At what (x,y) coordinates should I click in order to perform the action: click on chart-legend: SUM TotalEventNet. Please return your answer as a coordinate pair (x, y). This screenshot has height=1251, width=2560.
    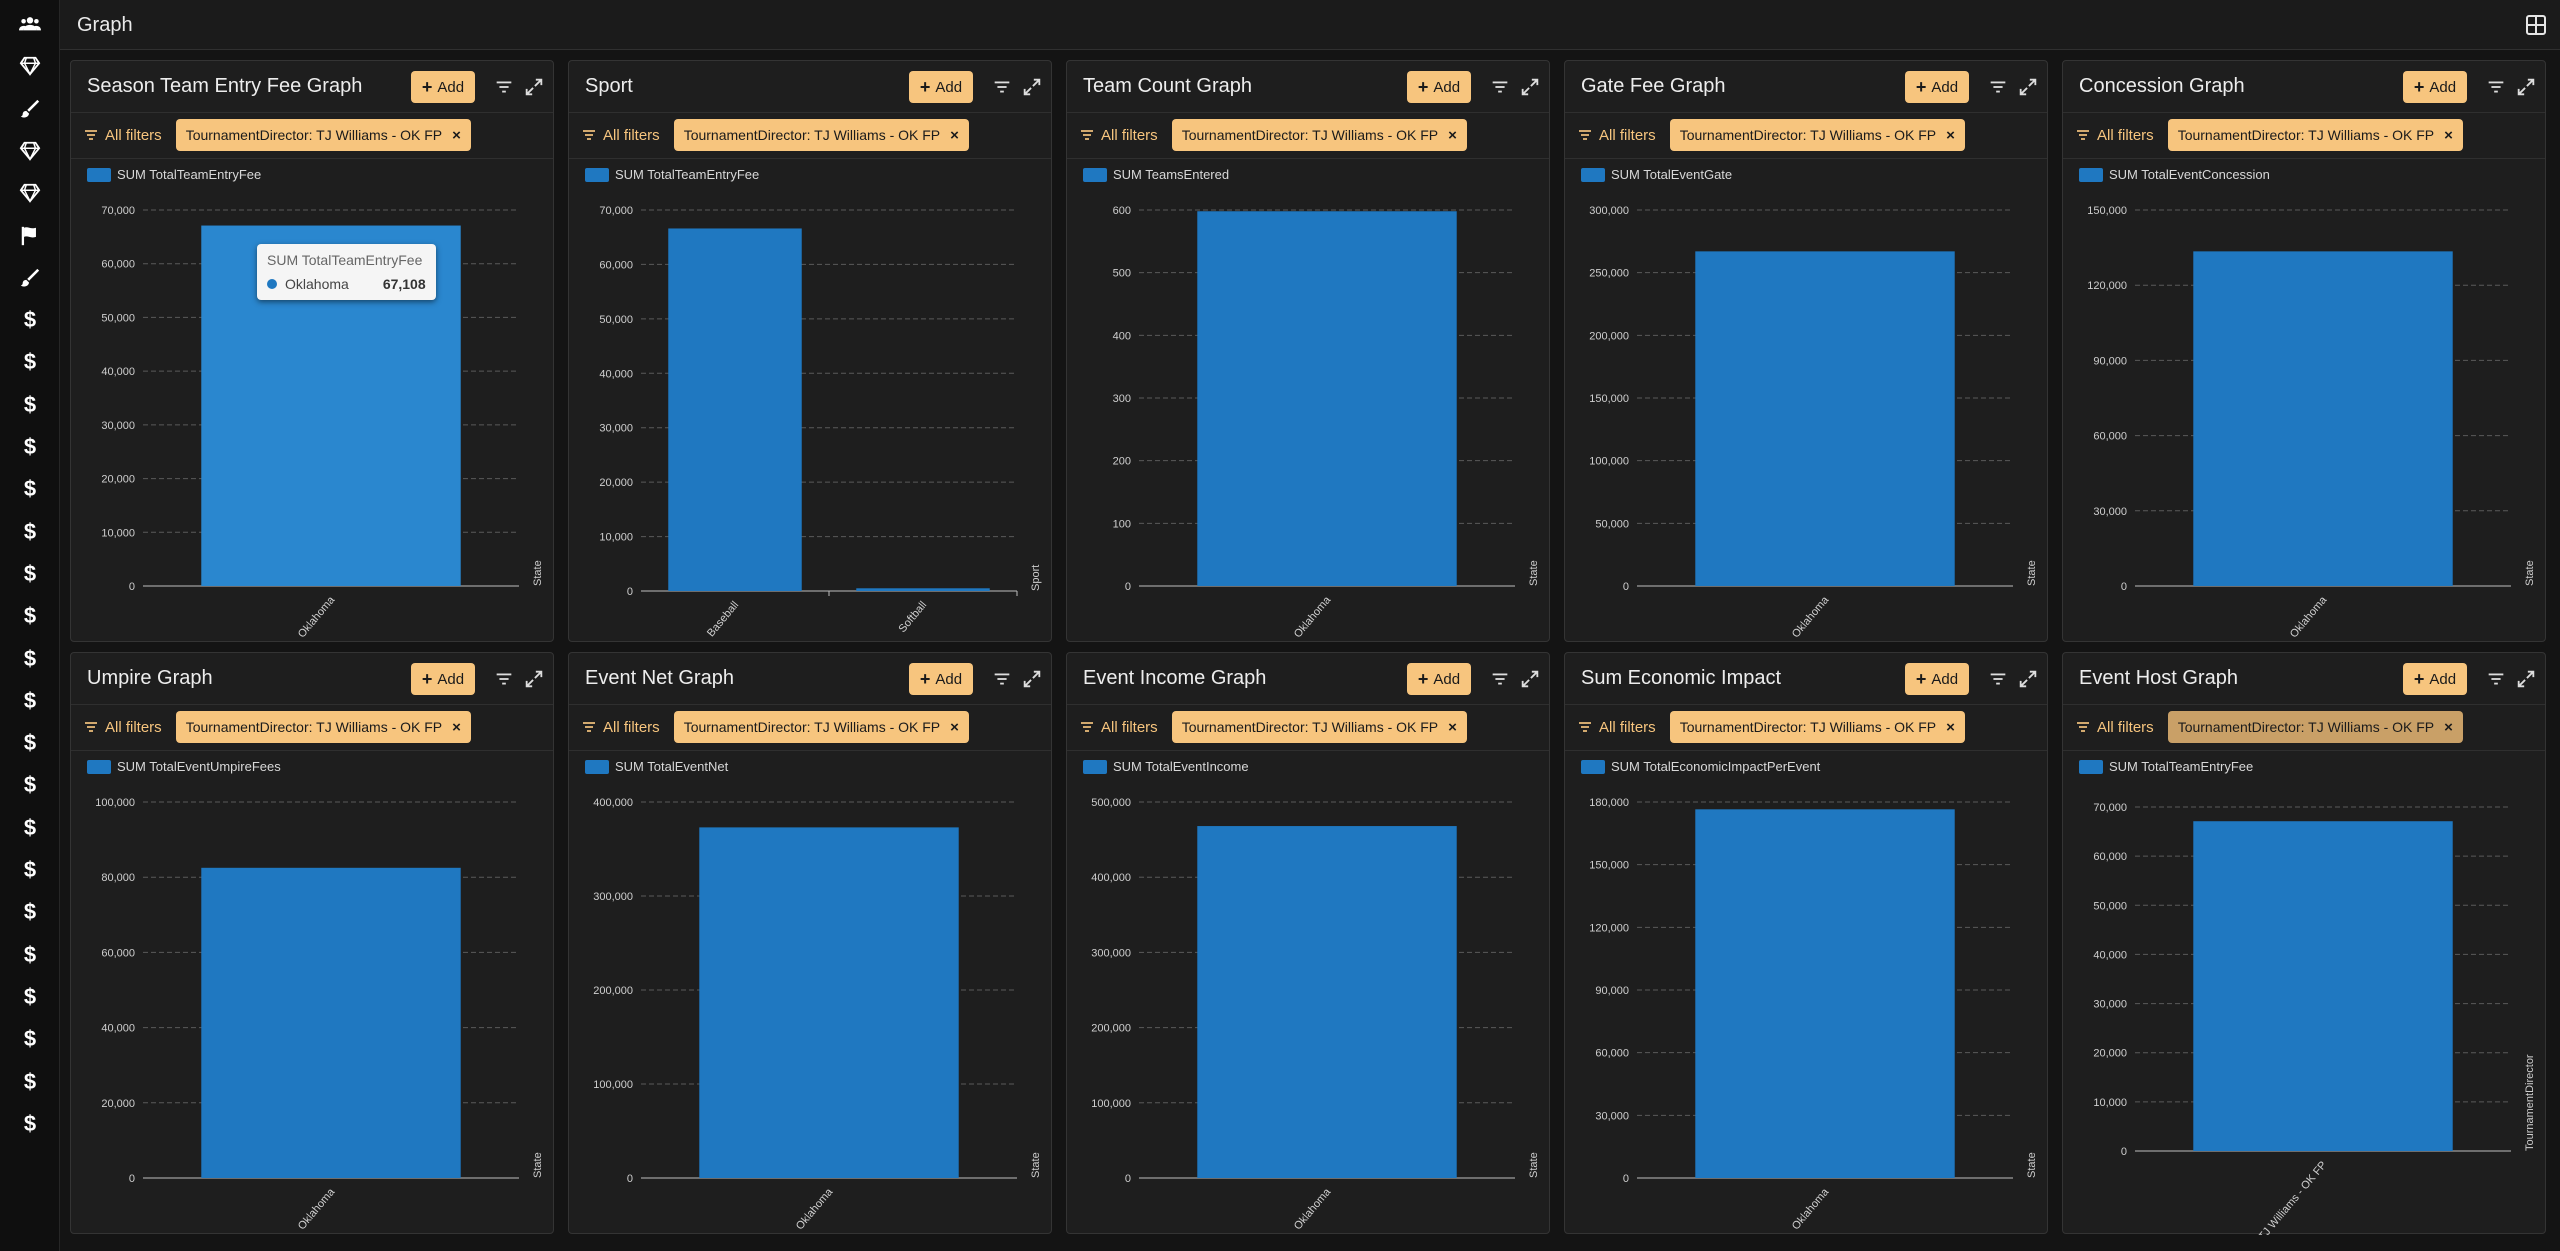
    Looking at the image, I should click on (656, 766).